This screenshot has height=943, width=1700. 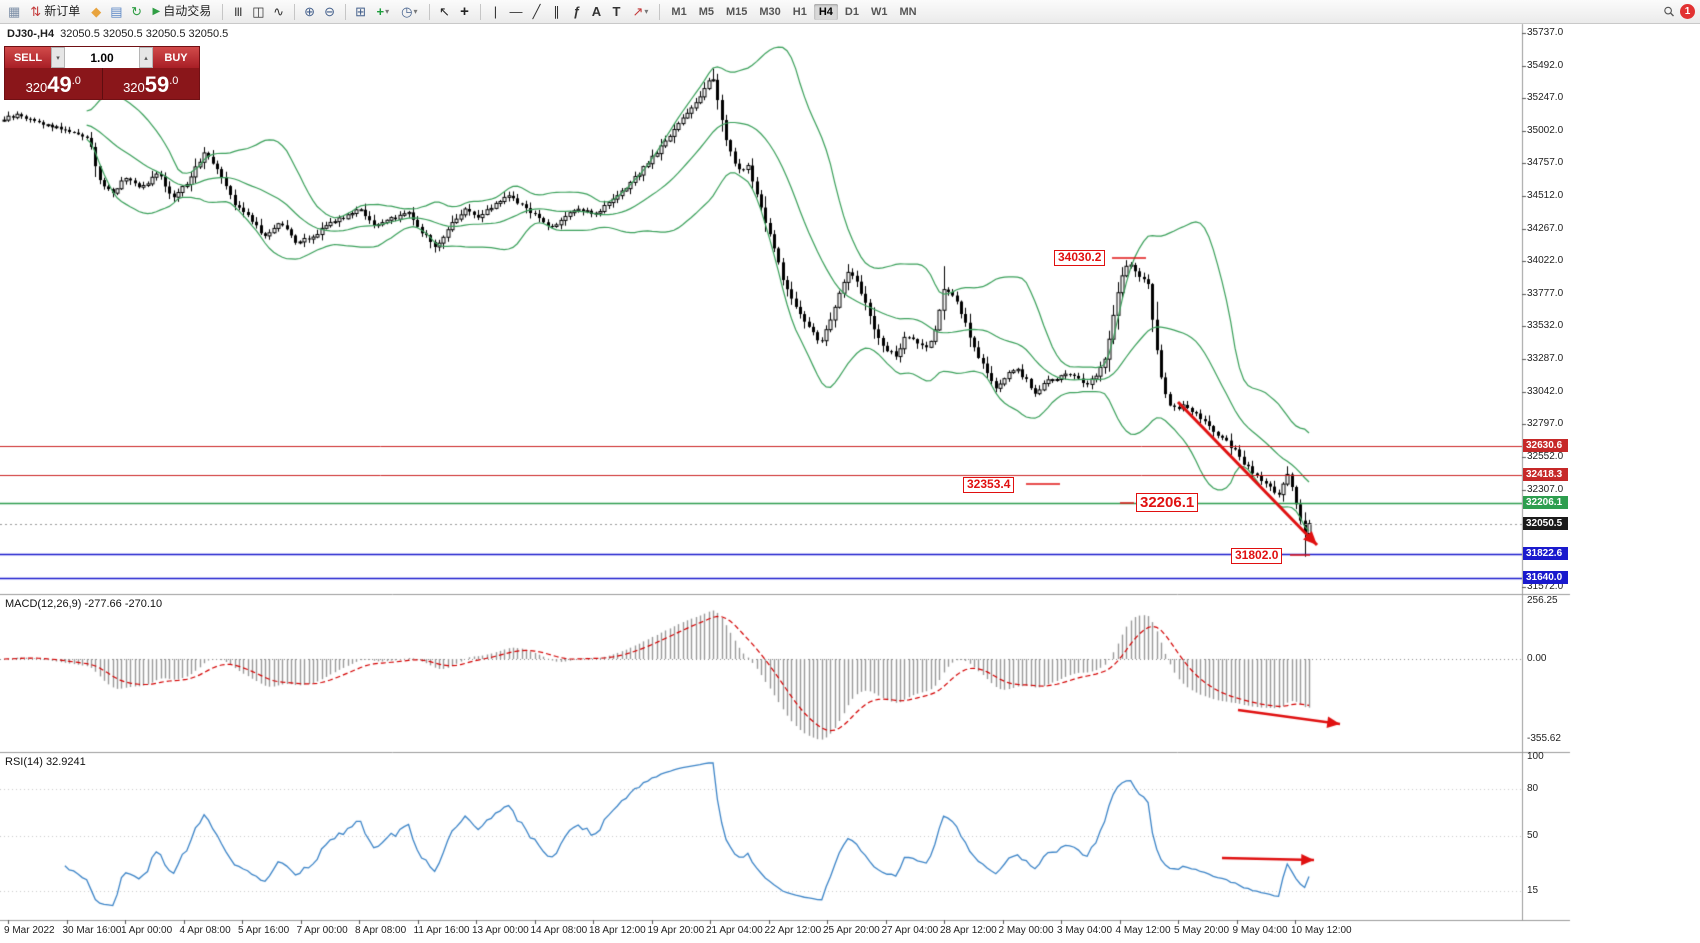 I want to click on fibonacci-tool-icon: ƒ, so click(x=576, y=11).